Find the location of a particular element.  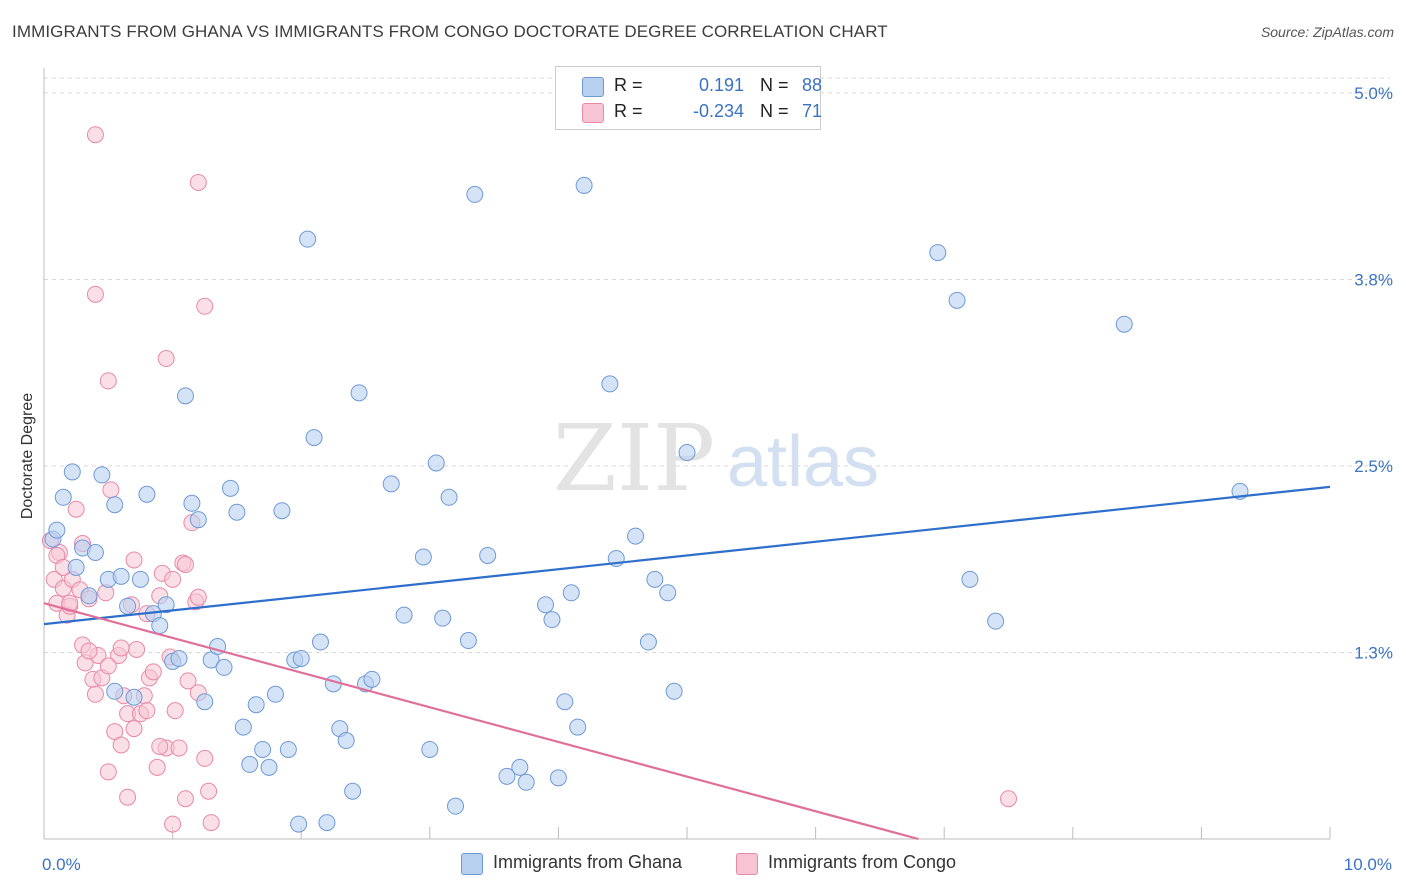

ghana-n-label: N = is located at coordinates (774, 85).